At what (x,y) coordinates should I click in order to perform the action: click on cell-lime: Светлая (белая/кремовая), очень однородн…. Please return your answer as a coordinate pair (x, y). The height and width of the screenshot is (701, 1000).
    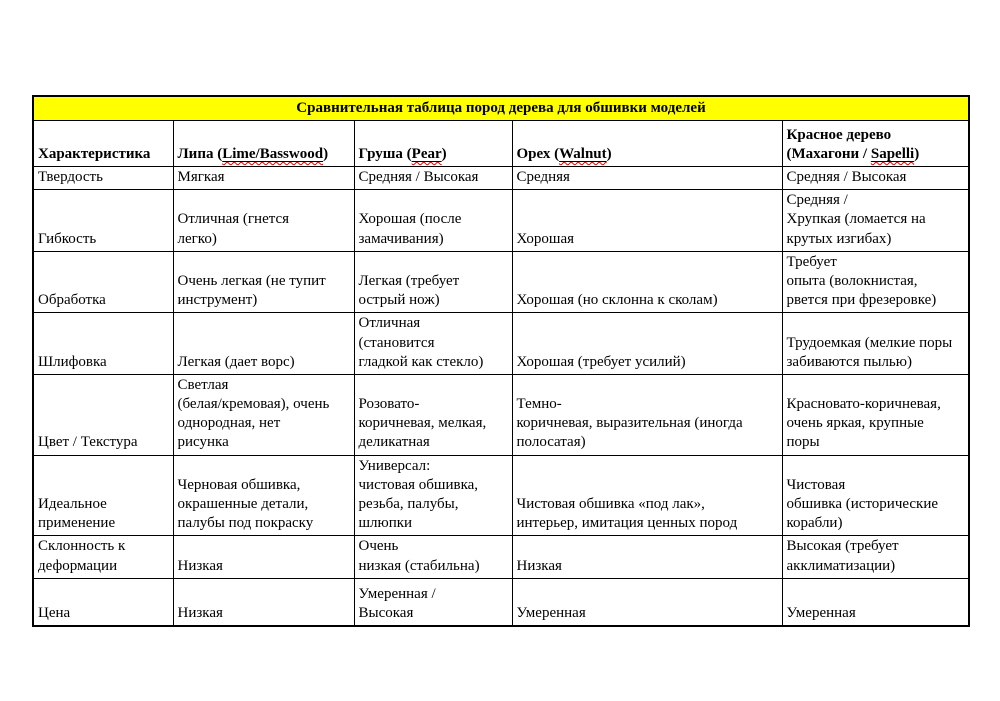
    Looking at the image, I should click on (263, 414).